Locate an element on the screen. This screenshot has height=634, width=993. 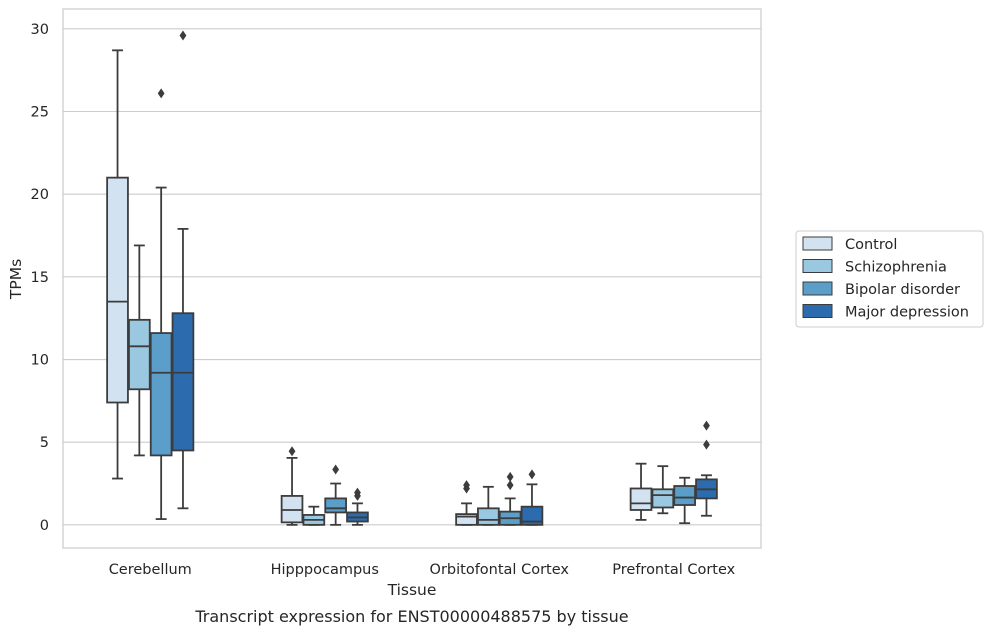
legend-label: Major depression is located at coordinates (907, 313).